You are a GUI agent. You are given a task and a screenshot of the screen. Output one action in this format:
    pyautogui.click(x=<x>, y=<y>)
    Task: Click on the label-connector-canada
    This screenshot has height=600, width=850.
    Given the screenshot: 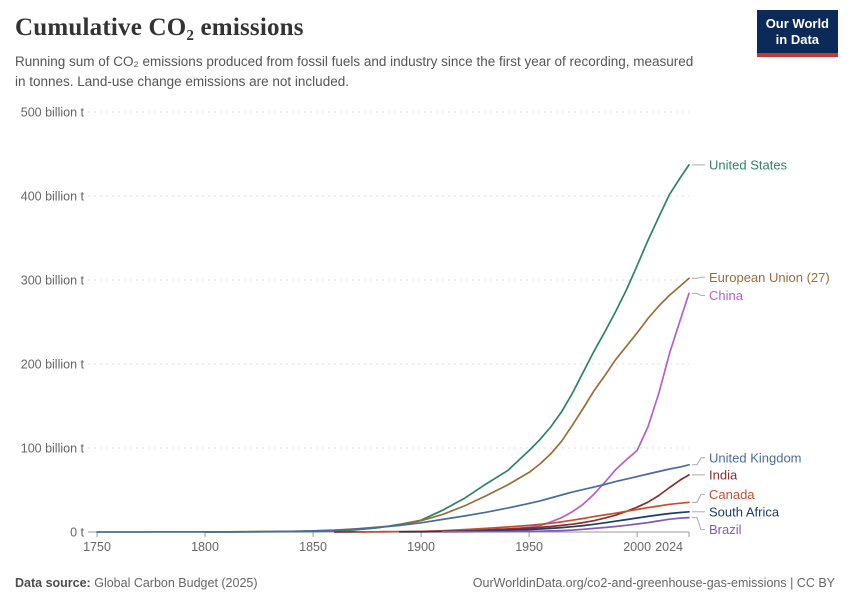 What is the action you would take?
    pyautogui.click(x=698, y=498)
    